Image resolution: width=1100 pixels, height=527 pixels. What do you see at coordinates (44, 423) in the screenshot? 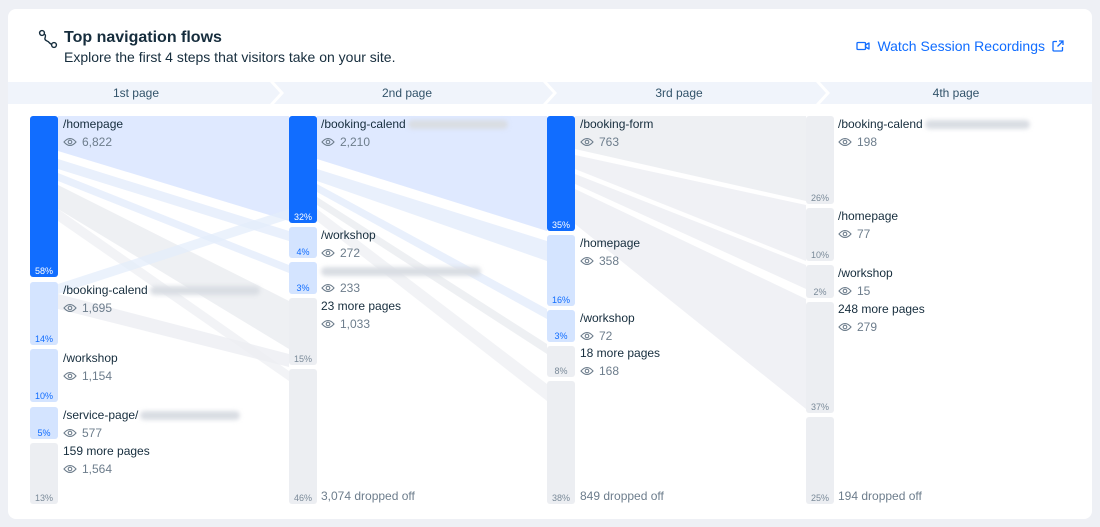
I see `flow-bar-service-page: 5%` at bounding box center [44, 423].